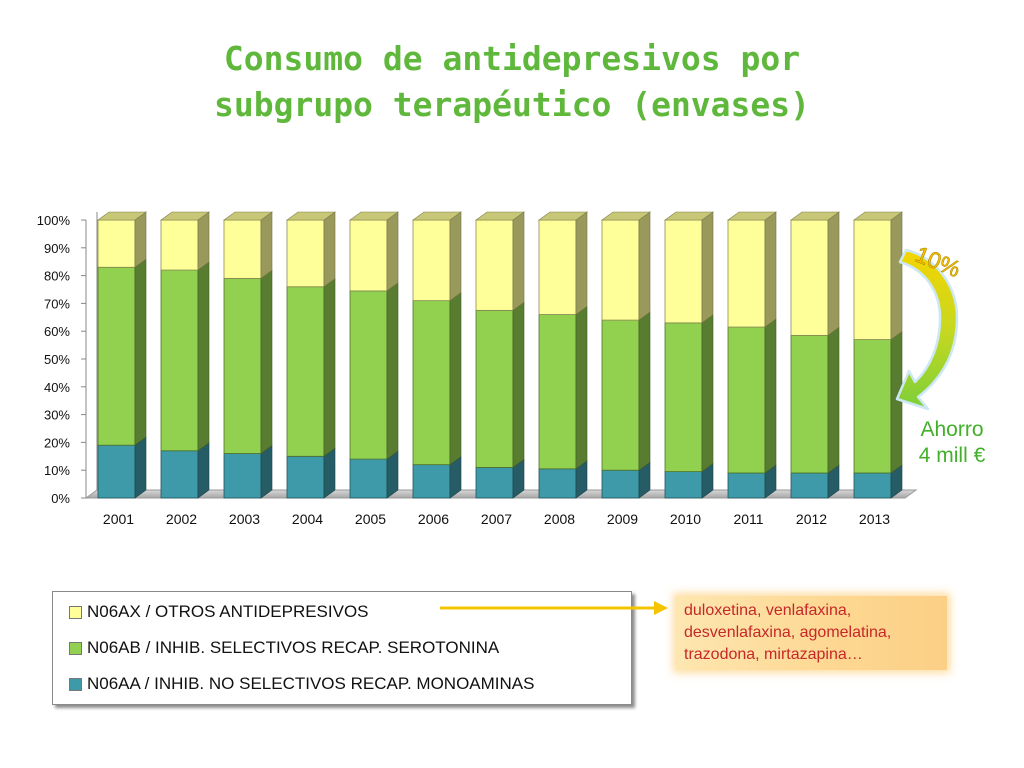  I want to click on y-tick-label: 100%, so click(54, 220).